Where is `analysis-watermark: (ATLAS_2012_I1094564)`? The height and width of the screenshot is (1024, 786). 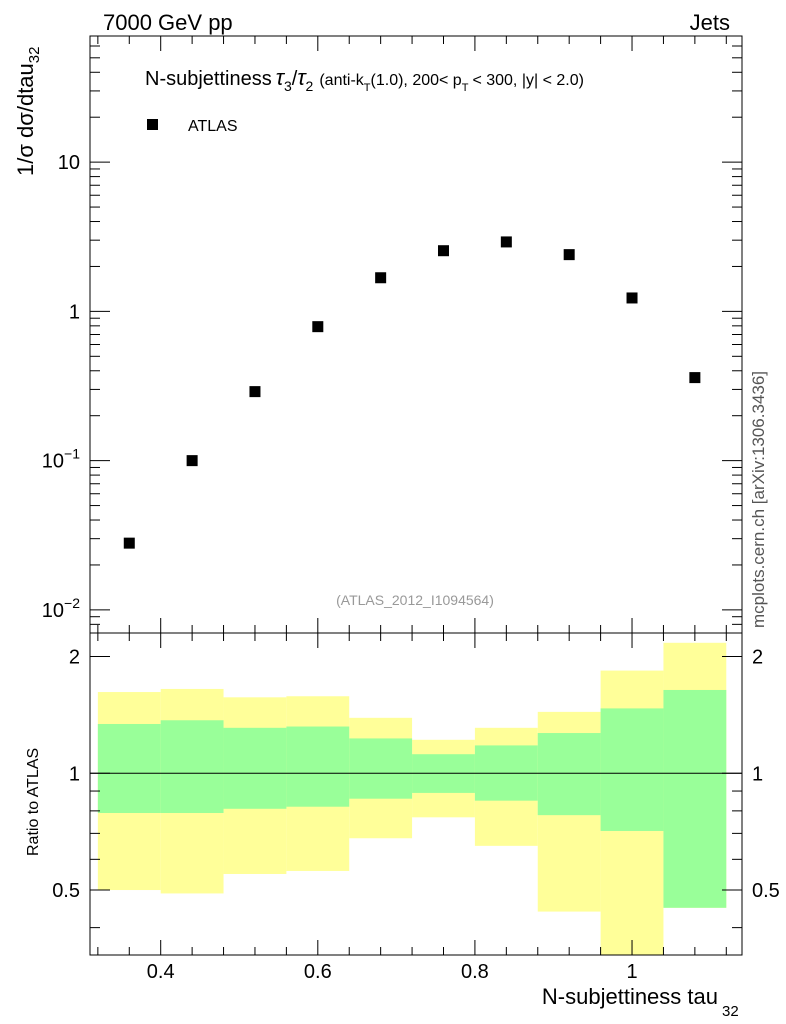
analysis-watermark: (ATLAS_2012_I1094564) is located at coordinates (415, 600).